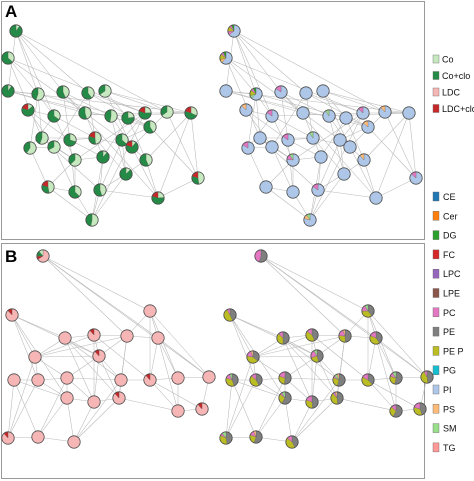  Describe the element at coordinates (226, 91) in the screenshot. I see `panel-a-right-node-2-outline` at that location.